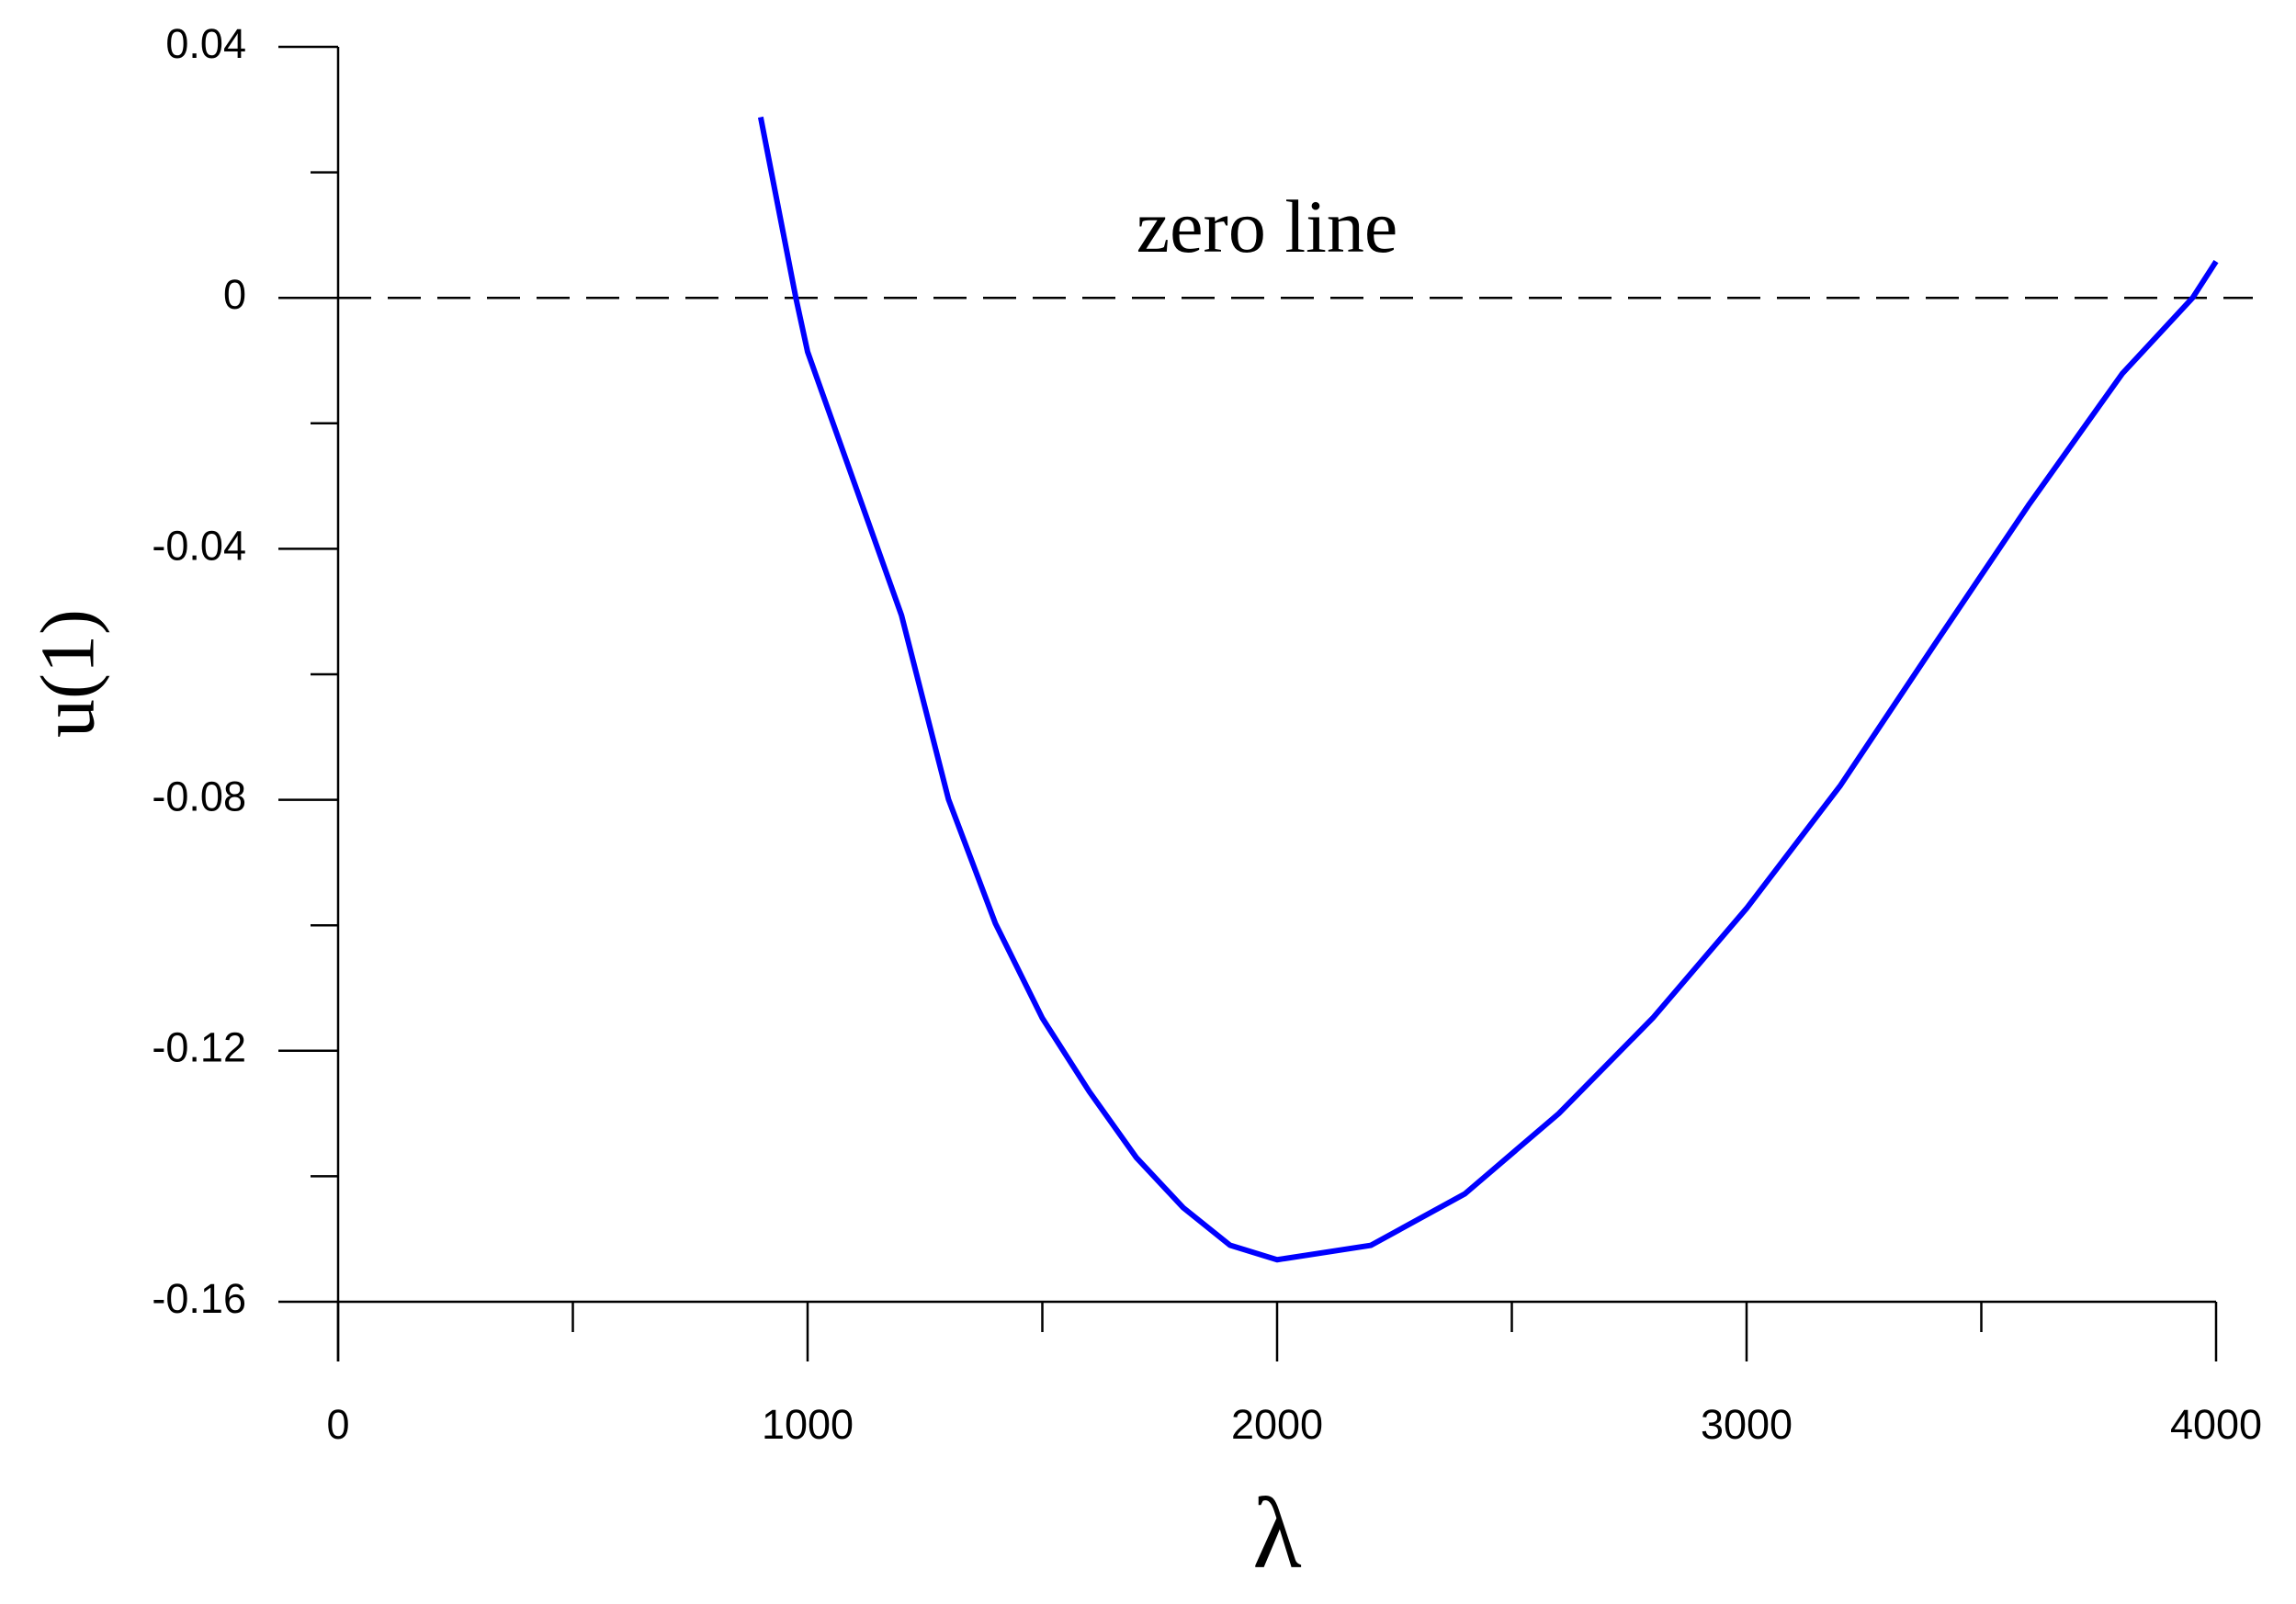  Describe the element at coordinates (1277, 1424) in the screenshot. I see `x-tick-label: 2000` at that location.